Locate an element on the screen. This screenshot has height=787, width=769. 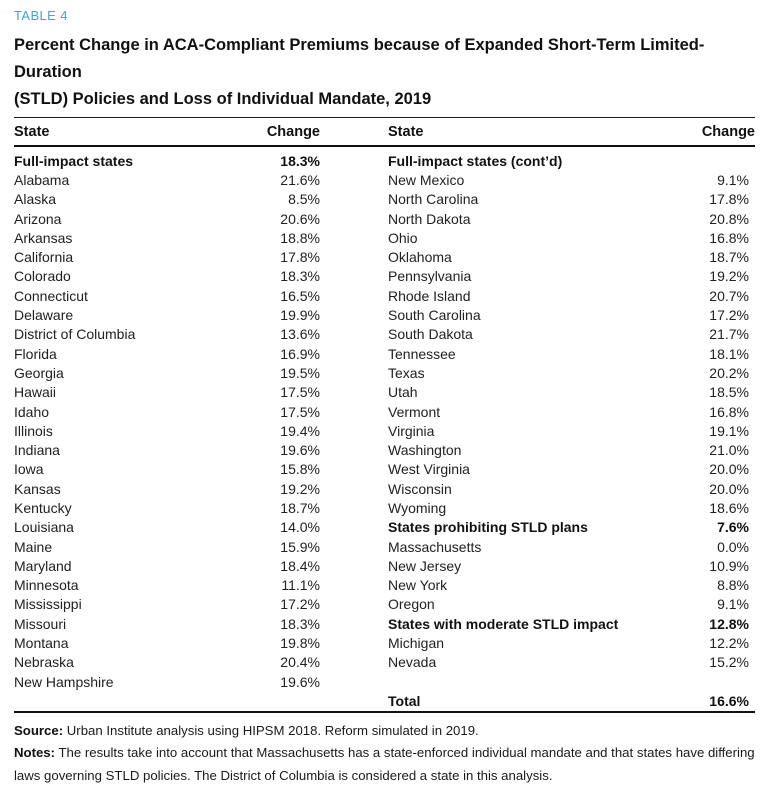
change-value: 11.1% is located at coordinates (300, 585).